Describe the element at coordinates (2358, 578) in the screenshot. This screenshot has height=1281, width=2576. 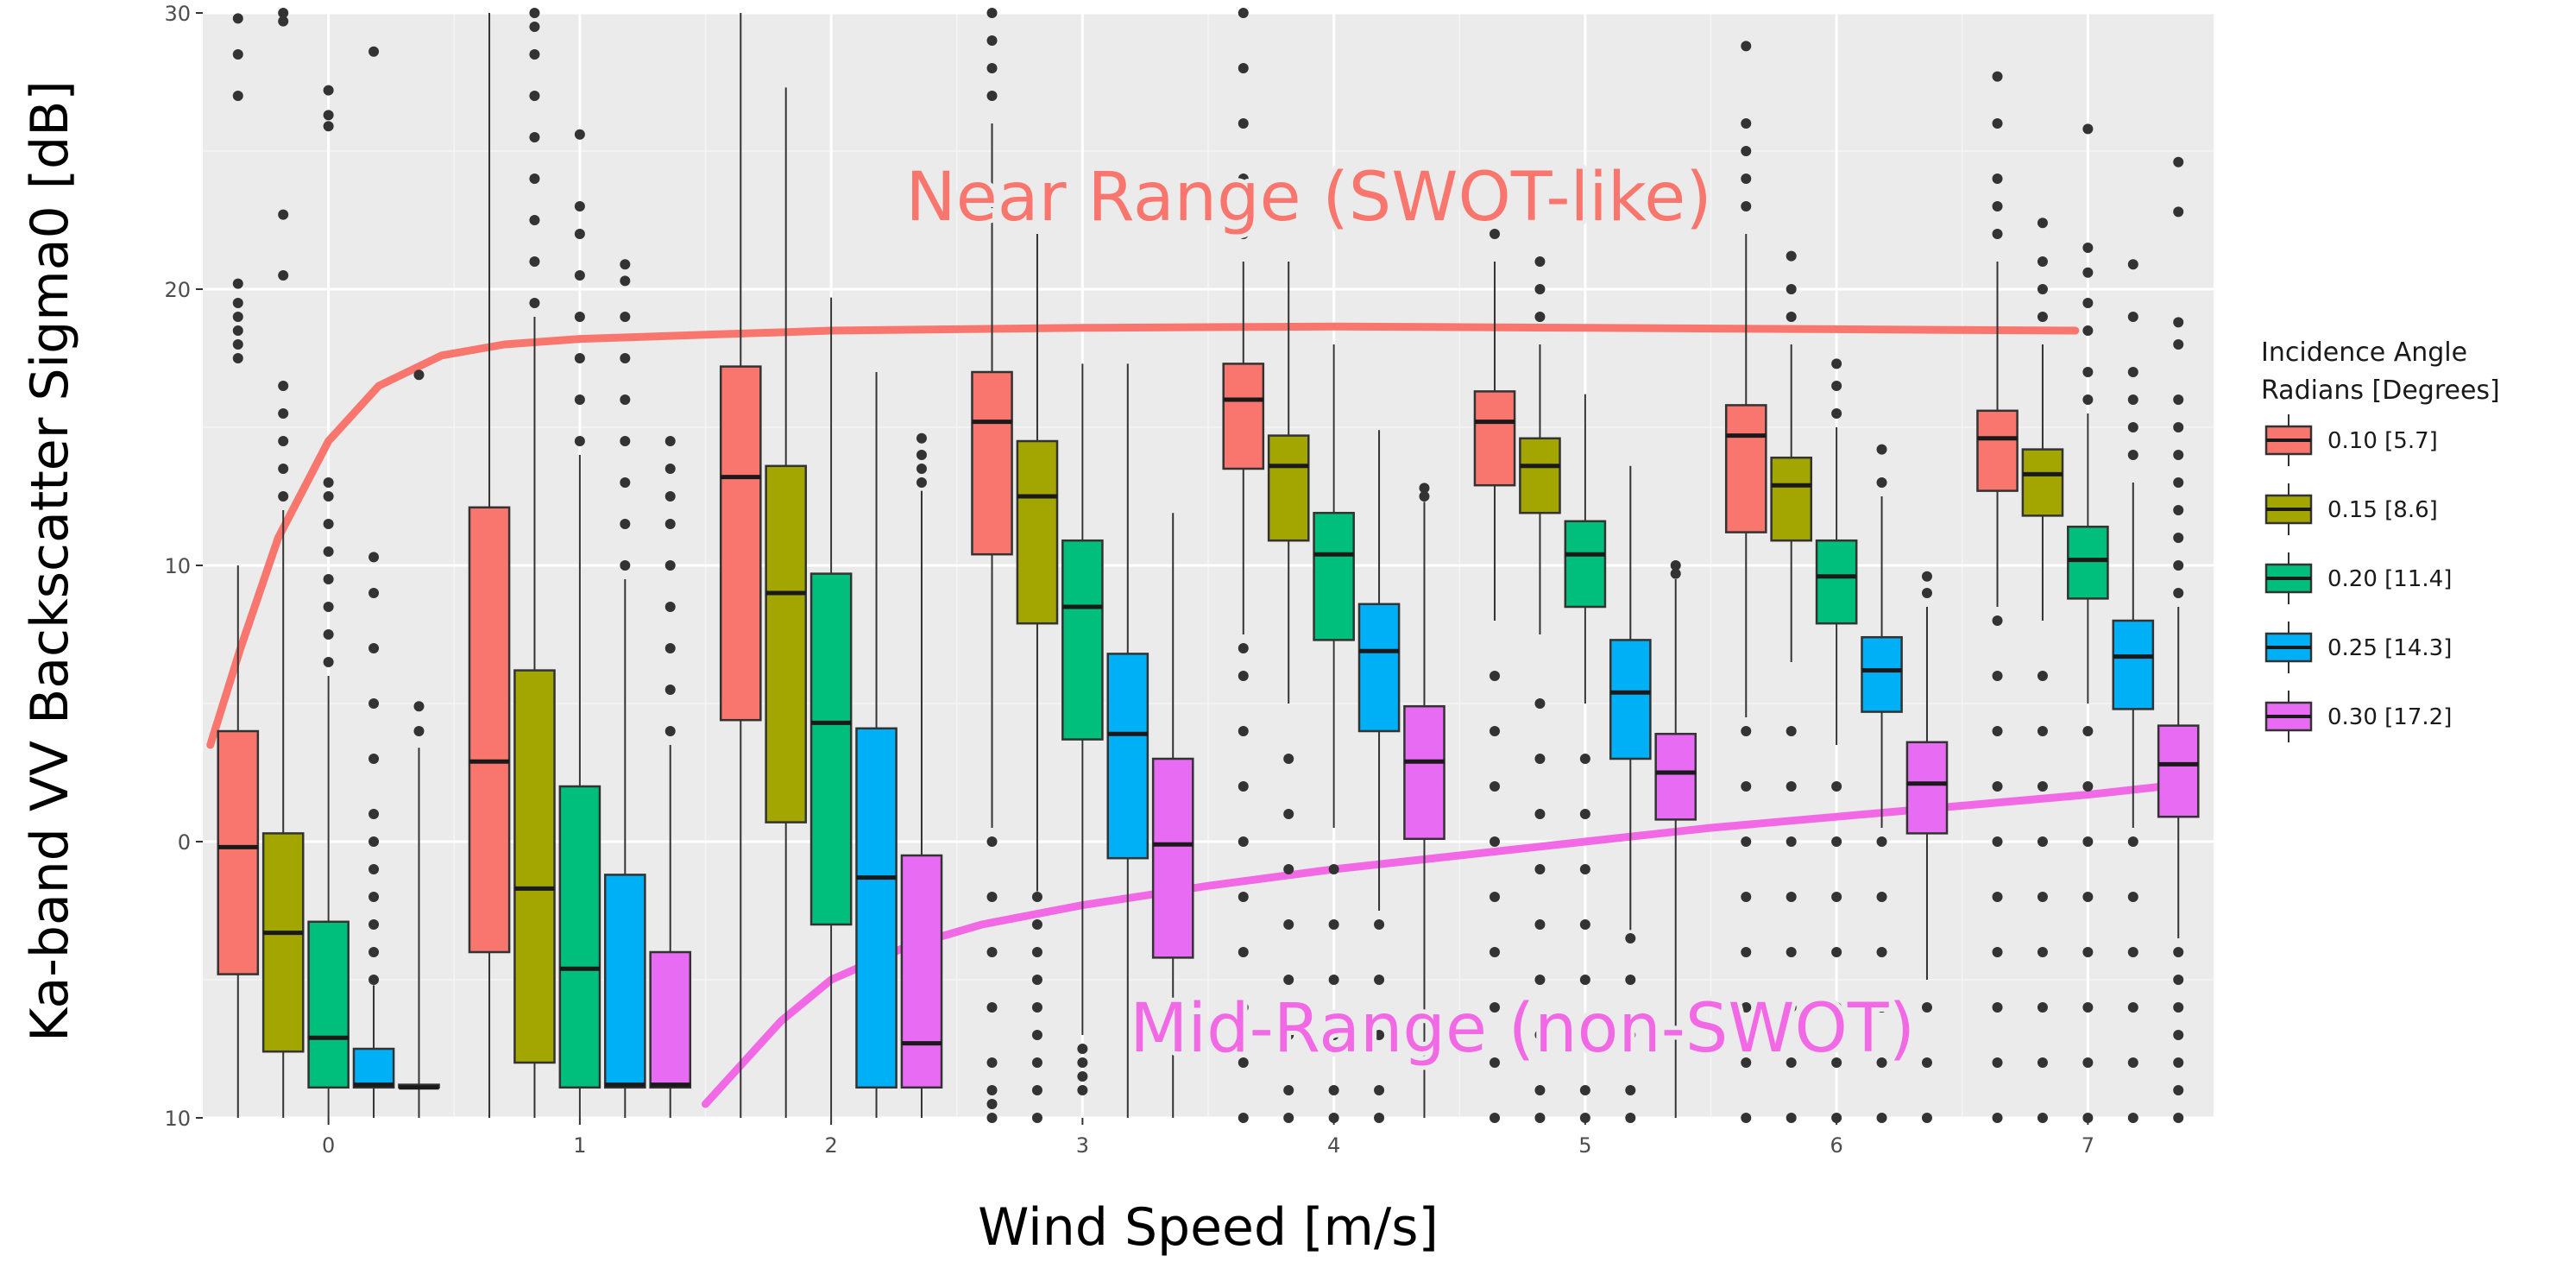
I see `legend-item: 0.20 [11.4]` at that location.